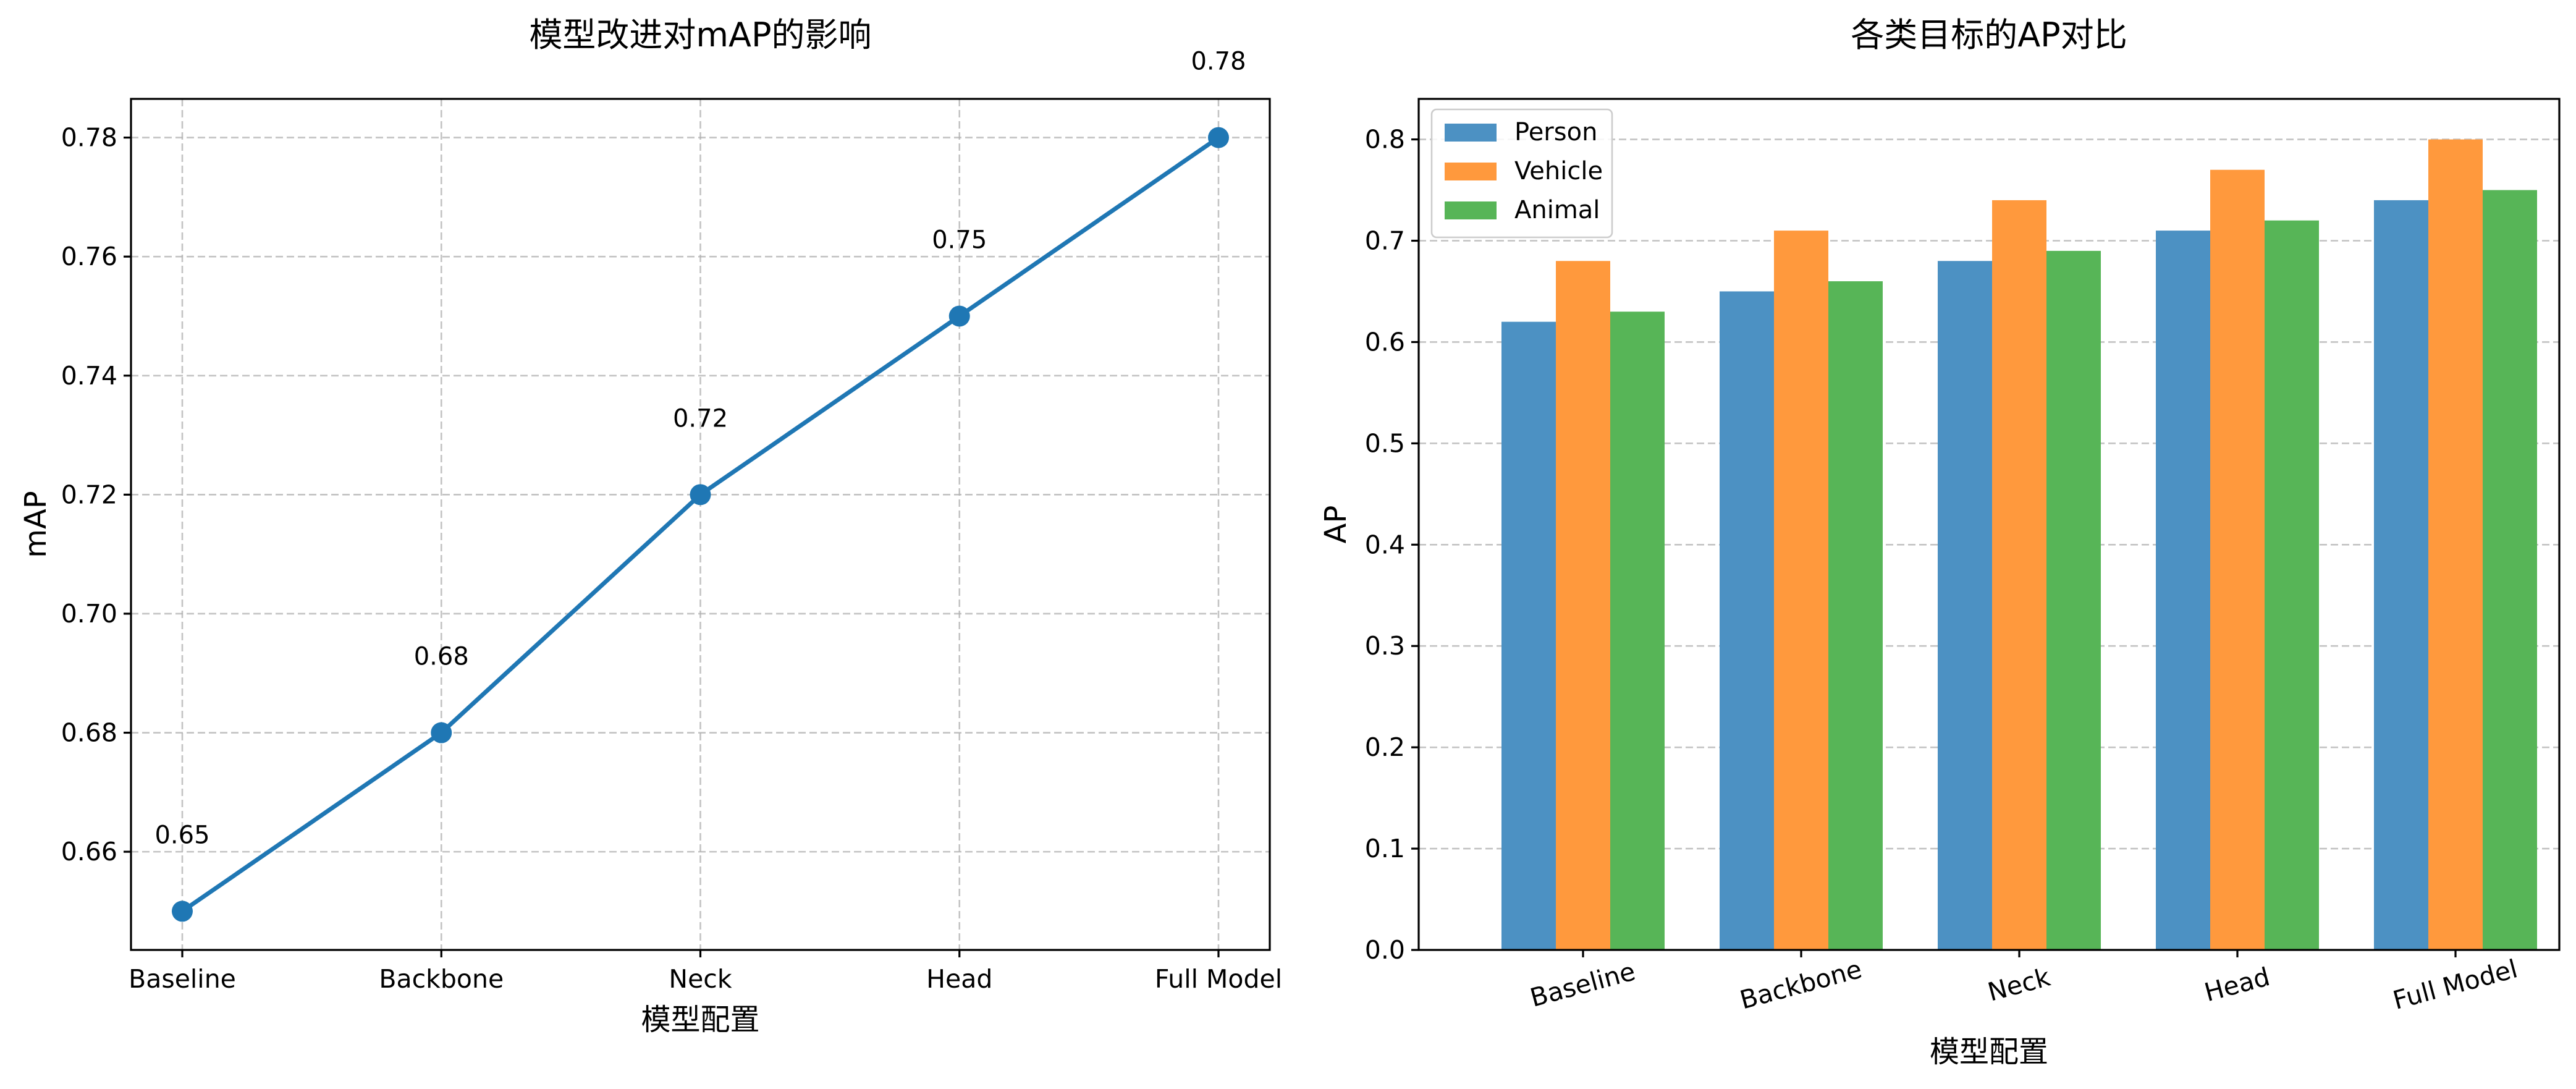 The width and height of the screenshot is (2576, 1089). What do you see at coordinates (89, 138) in the screenshot?
I see `line-chart-y-tick-label: 0.78` at bounding box center [89, 138].